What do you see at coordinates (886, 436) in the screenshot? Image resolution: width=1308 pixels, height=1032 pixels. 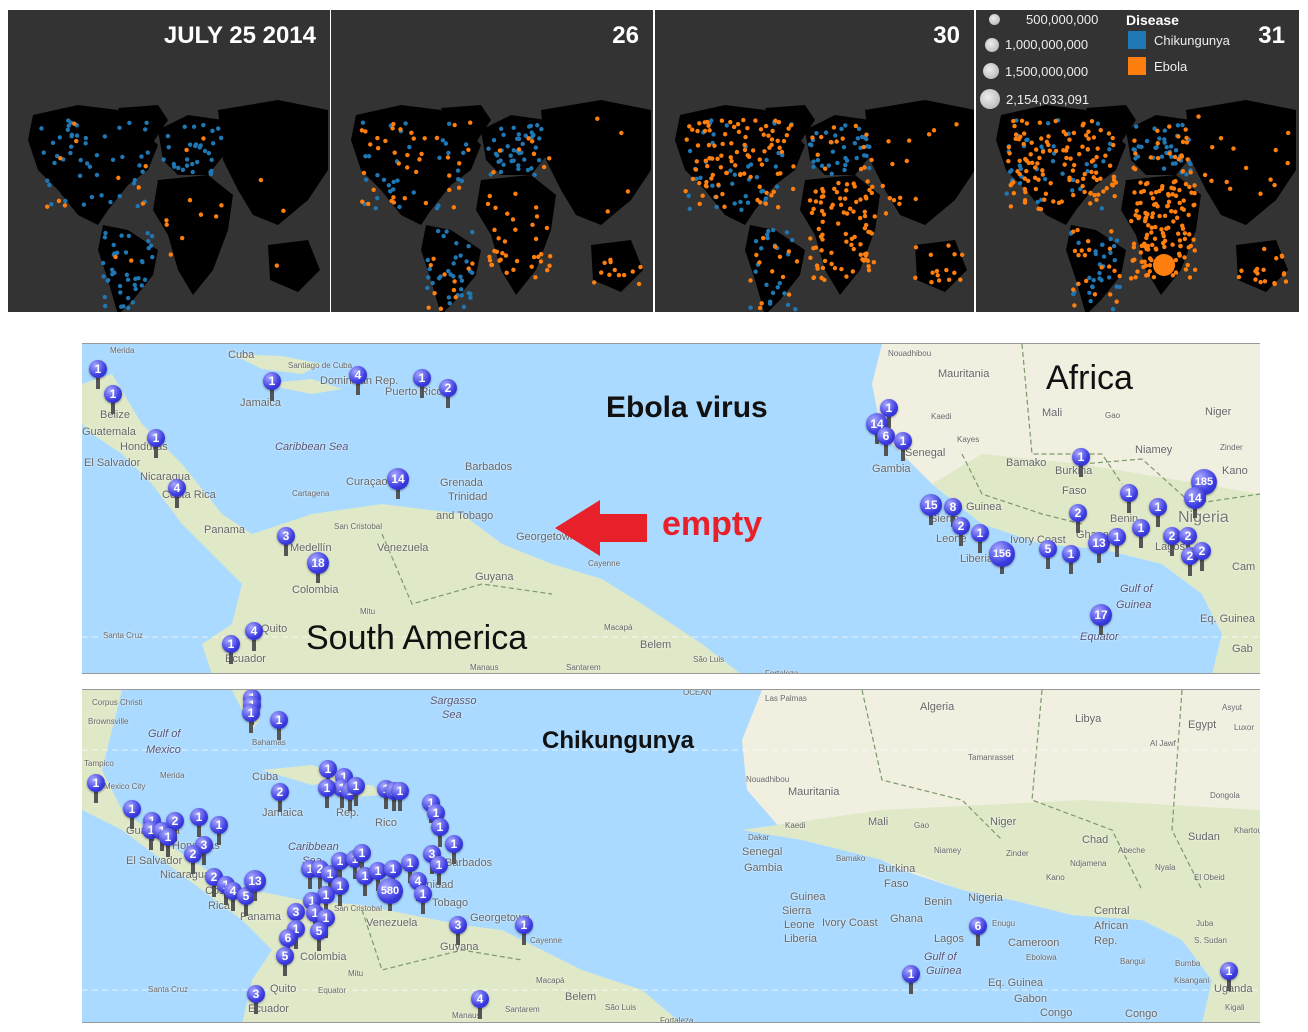 I see `marker-count: 6` at bounding box center [886, 436].